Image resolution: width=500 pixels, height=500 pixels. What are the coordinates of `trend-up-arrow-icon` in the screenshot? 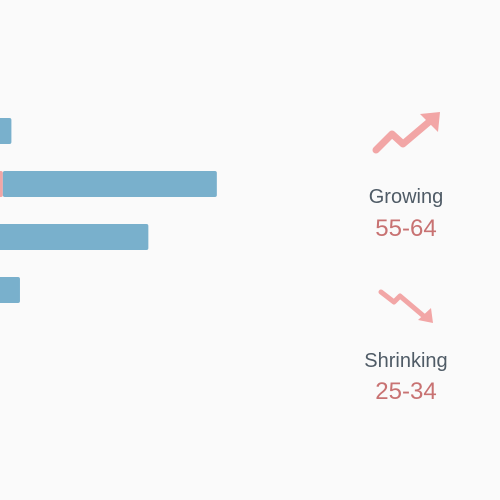 It's located at (406, 133).